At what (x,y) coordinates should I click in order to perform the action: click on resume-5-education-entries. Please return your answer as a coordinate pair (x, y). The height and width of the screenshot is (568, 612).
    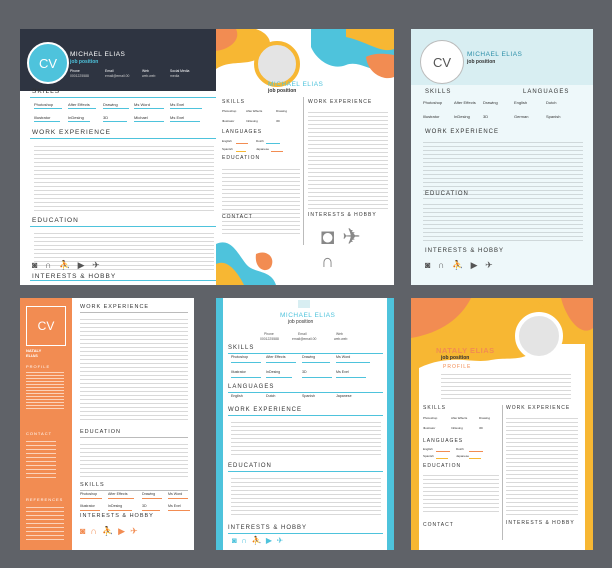
    Looking at the image, I should click on (306, 495).